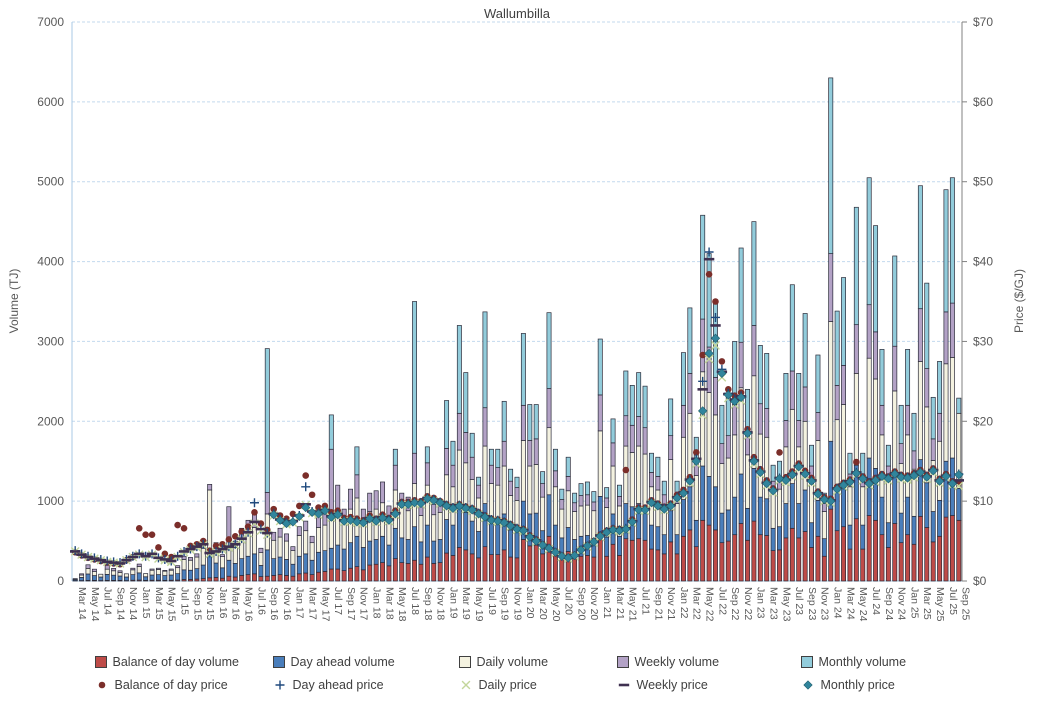 This screenshot has width=1037, height=702. Describe the element at coordinates (50, 182) in the screenshot. I see `svg-text: 5000` at that location.